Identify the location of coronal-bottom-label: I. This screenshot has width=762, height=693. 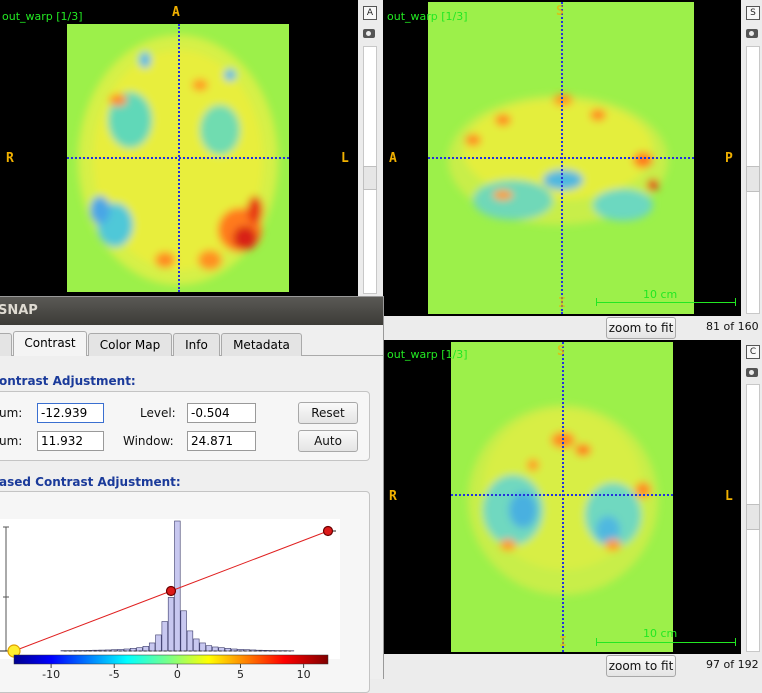
(563, 642).